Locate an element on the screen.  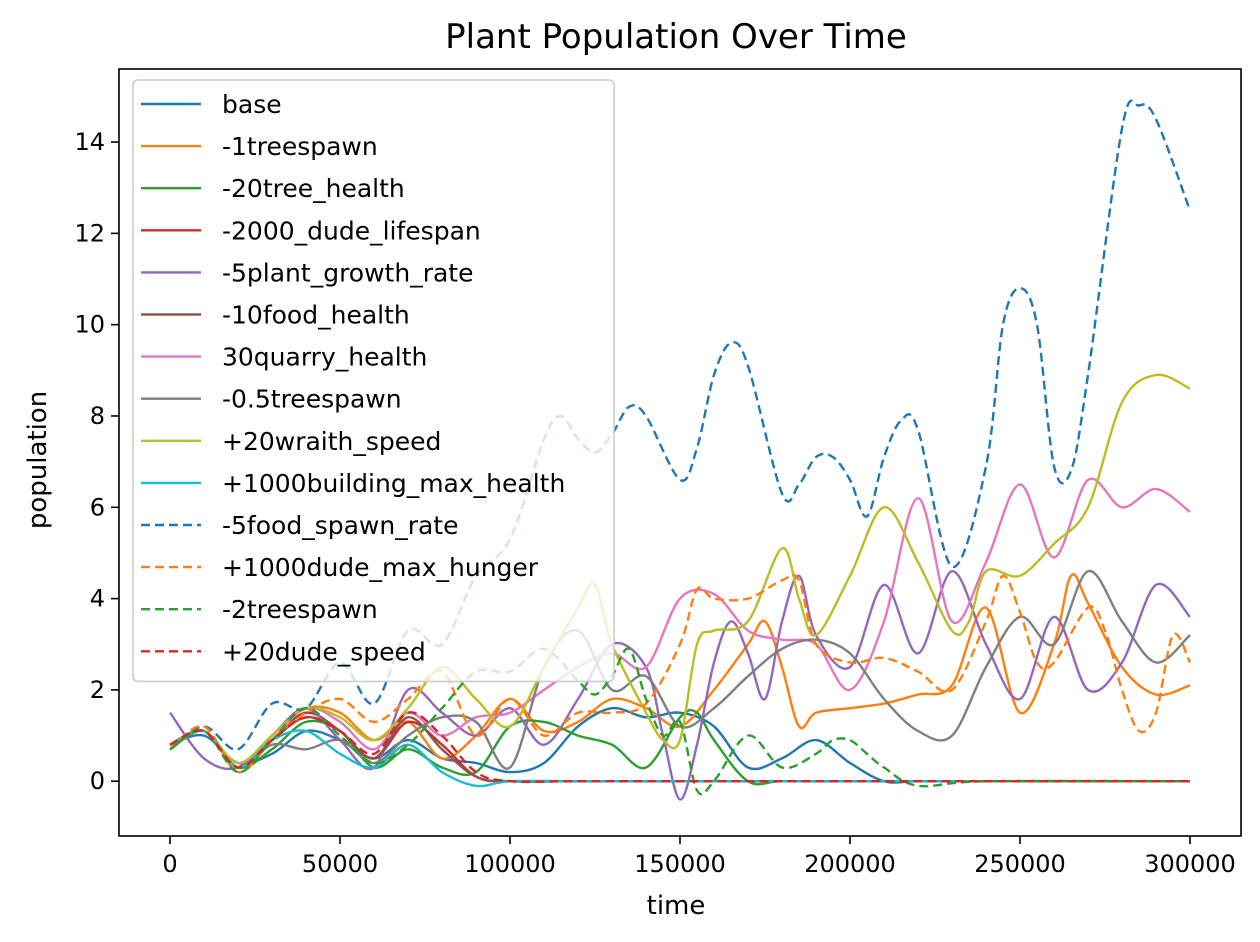
legend-label: -5food_spawn_rate is located at coordinates (340, 525).